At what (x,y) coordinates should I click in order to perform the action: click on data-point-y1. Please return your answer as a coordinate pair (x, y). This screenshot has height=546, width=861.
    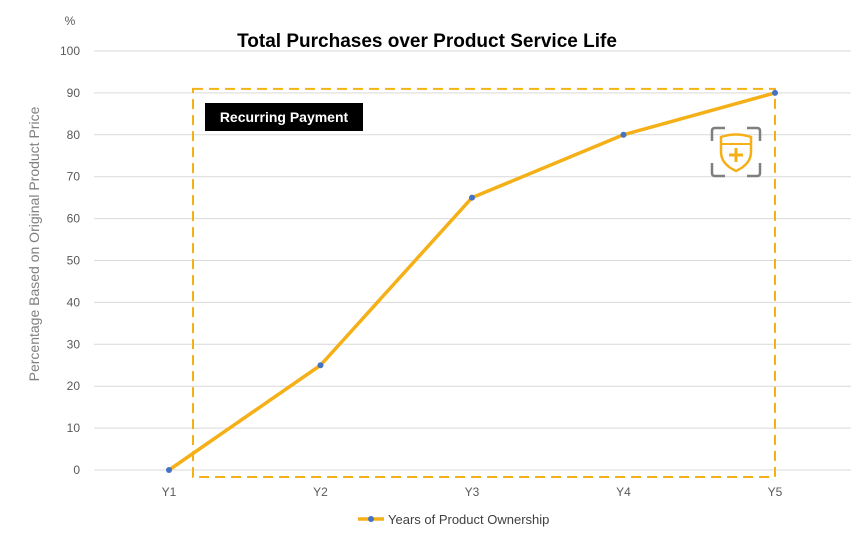
    Looking at the image, I should click on (169, 470).